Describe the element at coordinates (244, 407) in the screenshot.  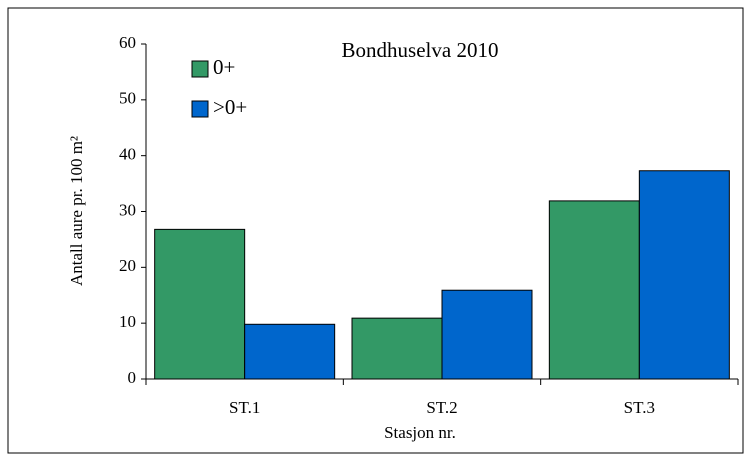
I see `x-tick-label: ST.1` at that location.